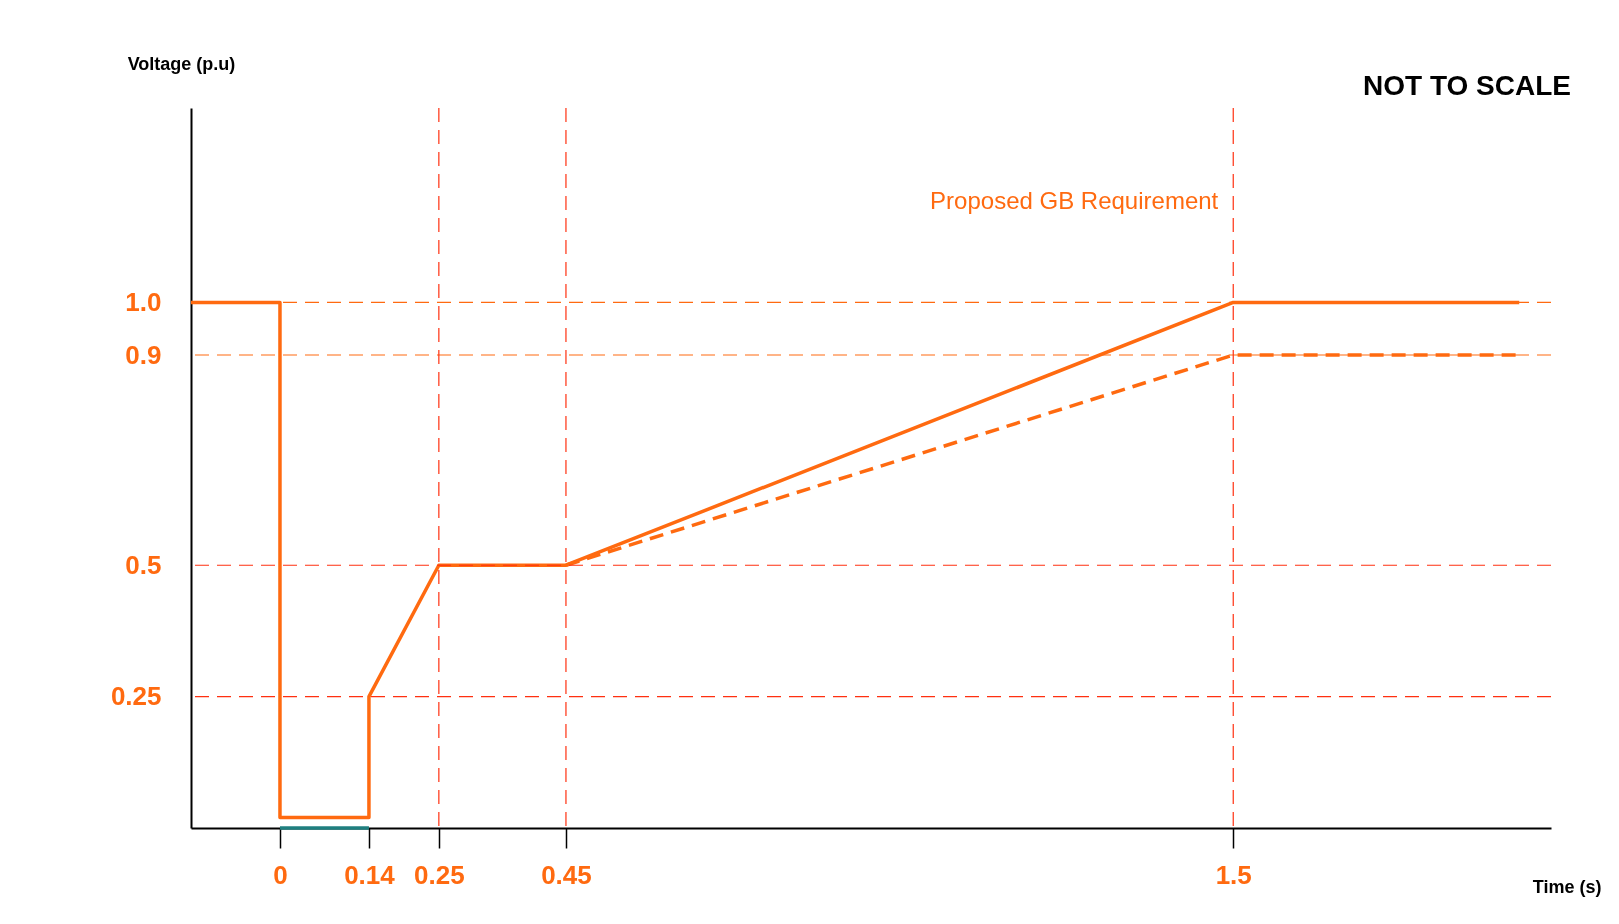 Image resolution: width=1619 pixels, height=924 pixels. What do you see at coordinates (1567, 886) in the screenshot?
I see `x-axis-title: Time (s)` at bounding box center [1567, 886].